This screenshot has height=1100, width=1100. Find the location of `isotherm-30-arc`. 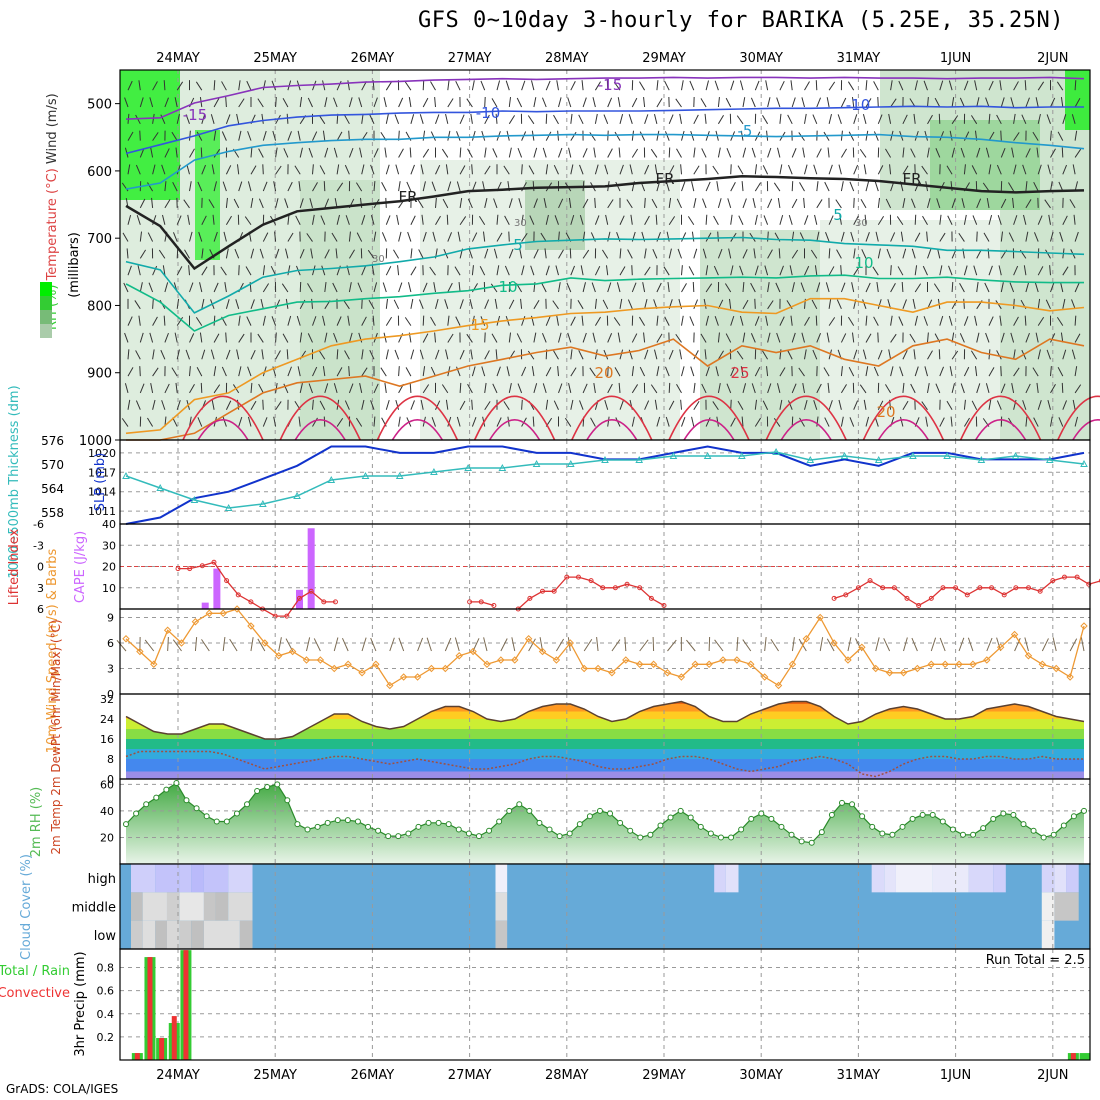

isotherm-30-arc is located at coordinates (514, 430).